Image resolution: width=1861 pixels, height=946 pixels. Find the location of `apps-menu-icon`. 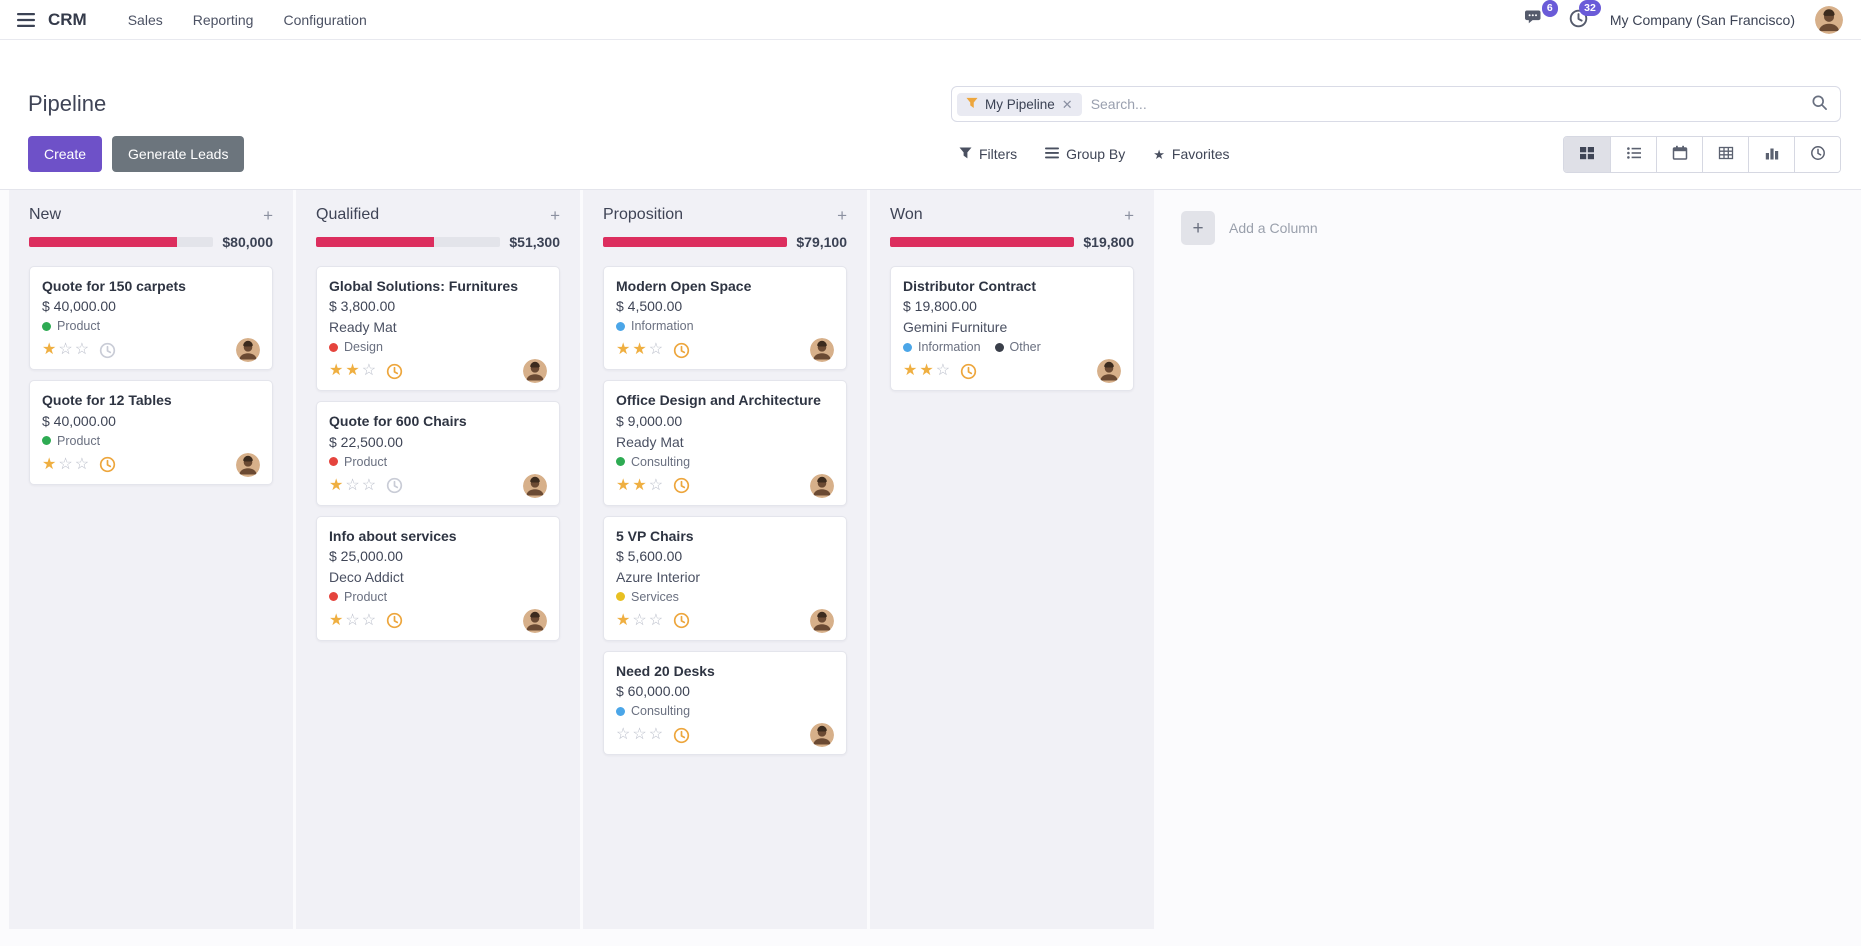

apps-menu-icon is located at coordinates (26, 20).